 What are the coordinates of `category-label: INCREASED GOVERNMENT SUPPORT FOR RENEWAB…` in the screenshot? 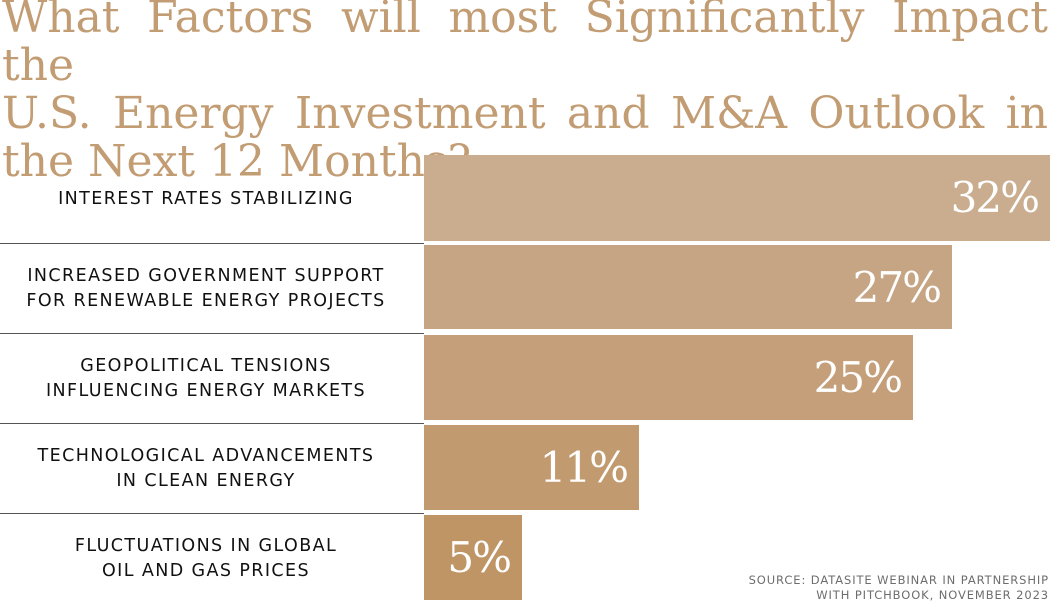 It's located at (206, 288).